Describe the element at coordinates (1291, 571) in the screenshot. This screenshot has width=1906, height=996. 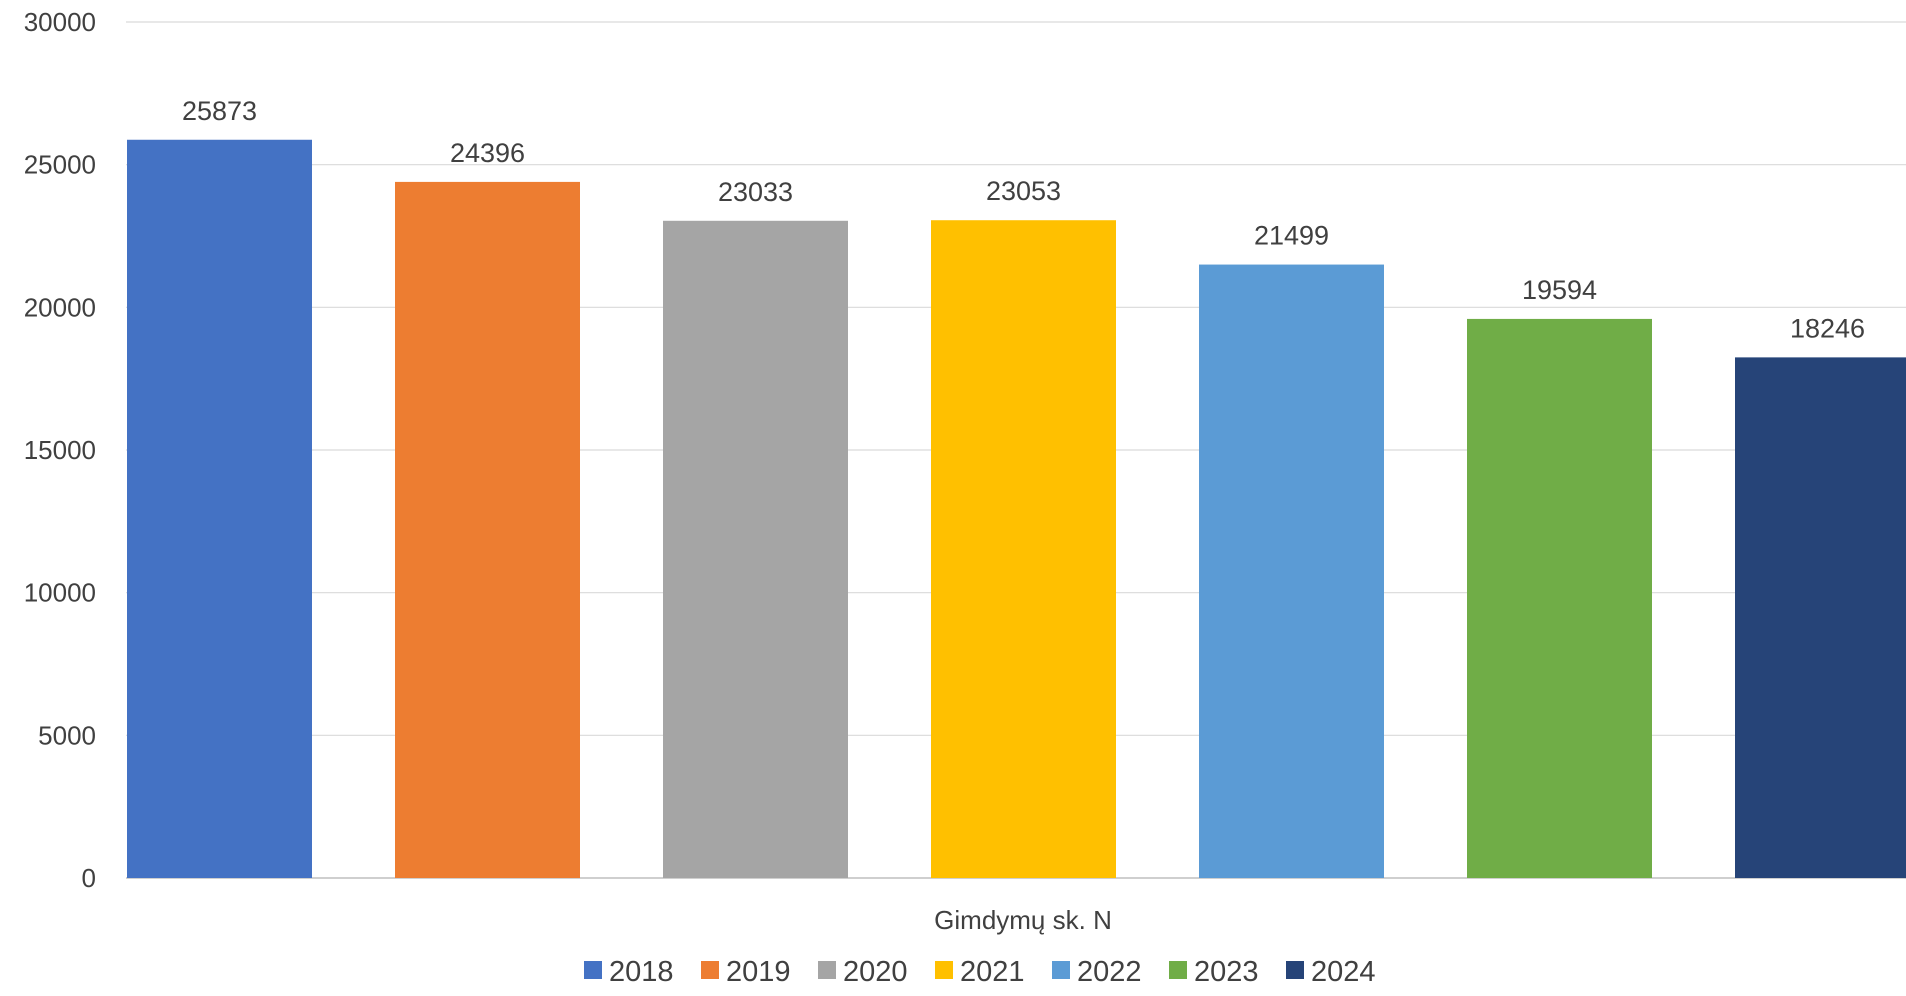
I see `bar-2022` at that location.